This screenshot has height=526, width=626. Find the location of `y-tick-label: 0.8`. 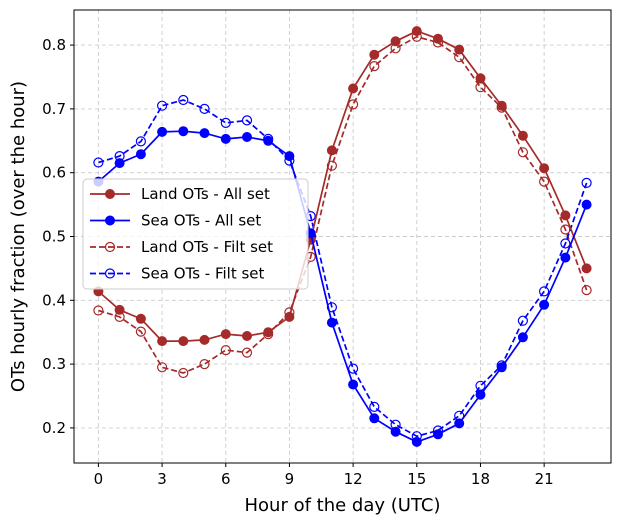

y-tick-label: 0.8 is located at coordinates (54, 45).